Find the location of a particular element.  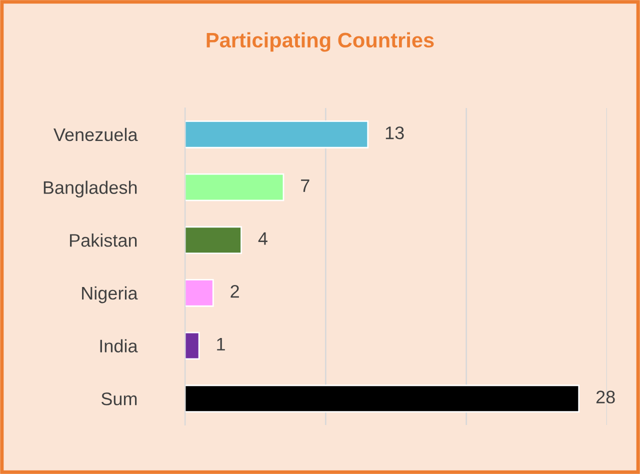

y-tick-label: Sum is located at coordinates (119, 399).